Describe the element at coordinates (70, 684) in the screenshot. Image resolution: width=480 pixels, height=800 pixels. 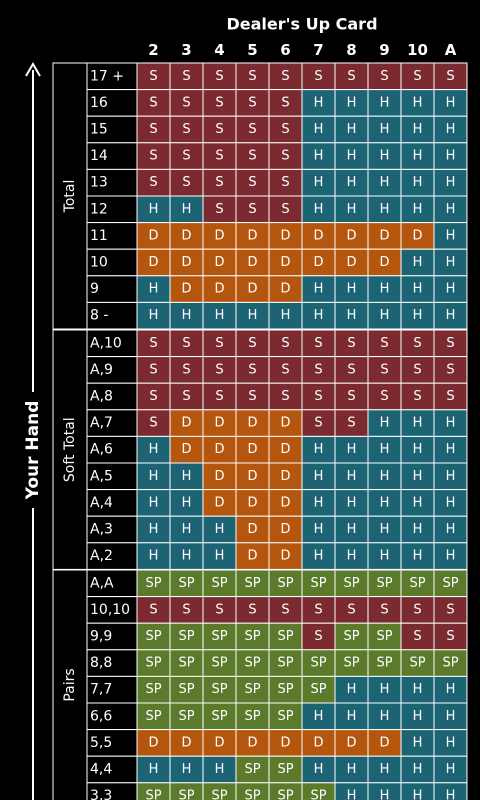
I see `group-label: Pairs` at that location.